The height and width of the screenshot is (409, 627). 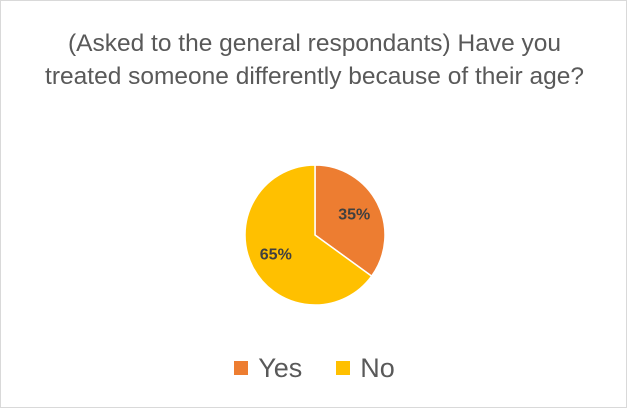 I want to click on data-label-yes: 35%, so click(x=354, y=215).